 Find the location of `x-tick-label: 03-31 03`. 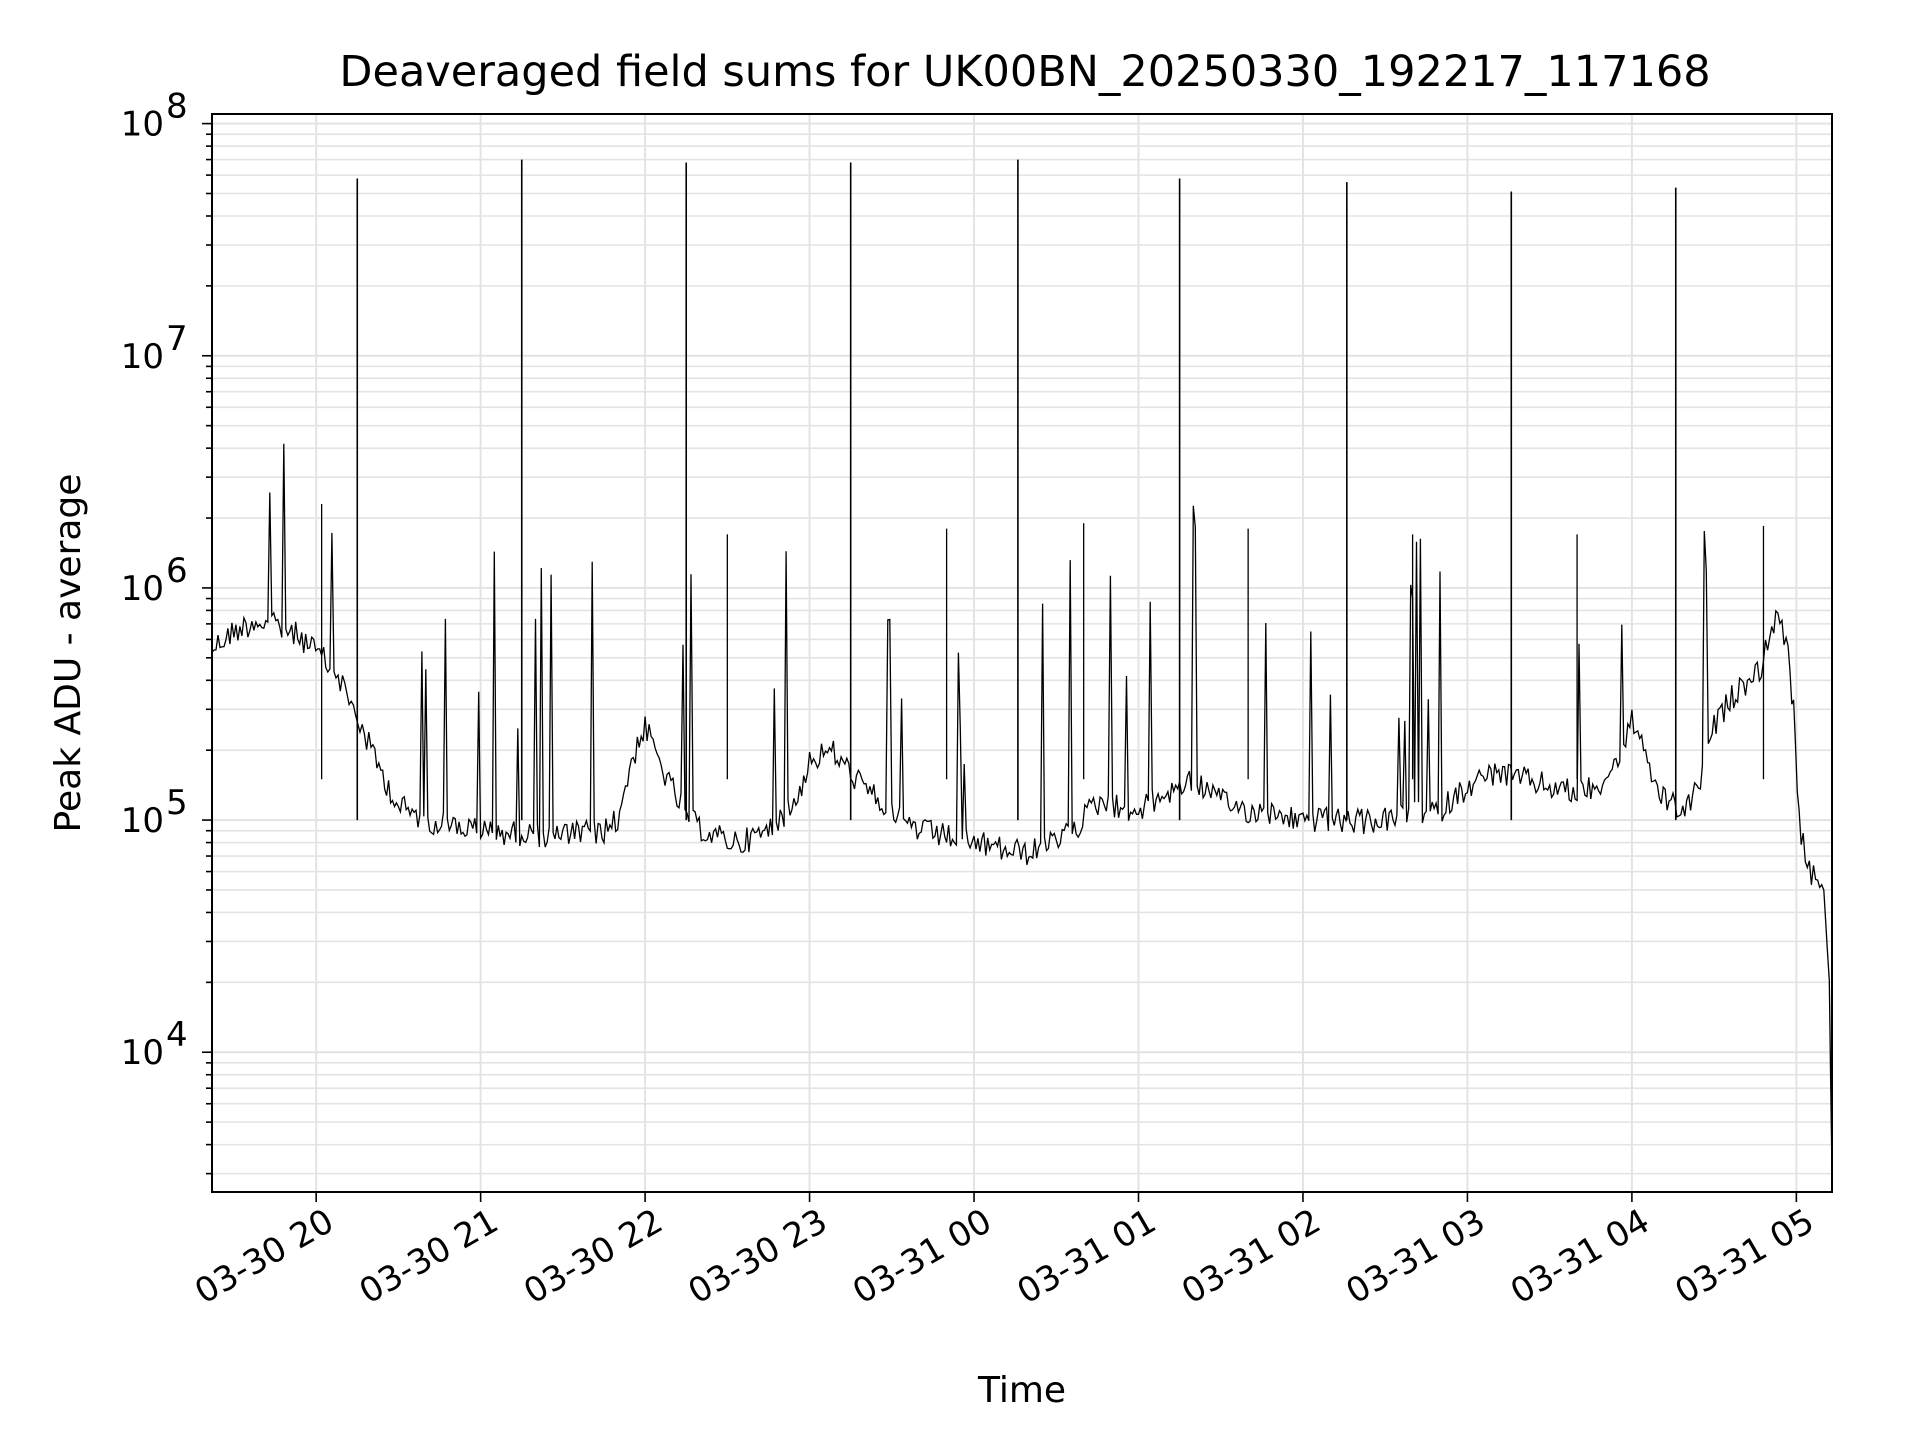

x-tick-label: 03-31 03 is located at coordinates (1416, 1256).